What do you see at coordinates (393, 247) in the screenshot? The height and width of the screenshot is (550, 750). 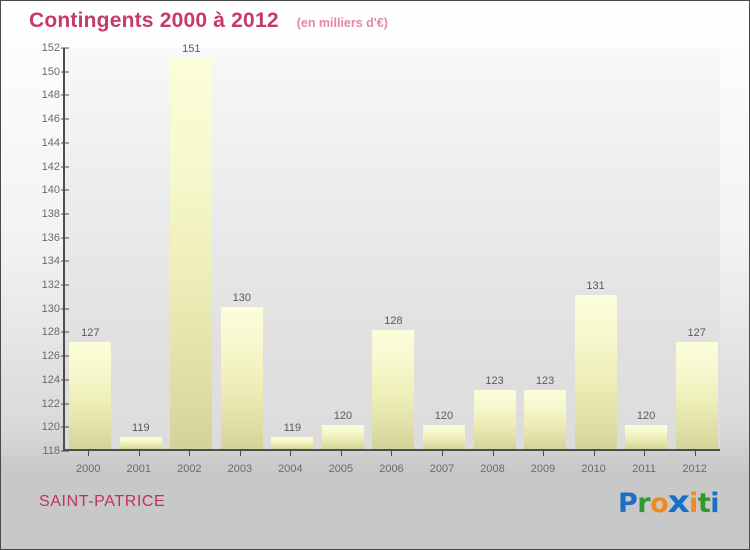 I see `bar-slot: 128` at bounding box center [393, 247].